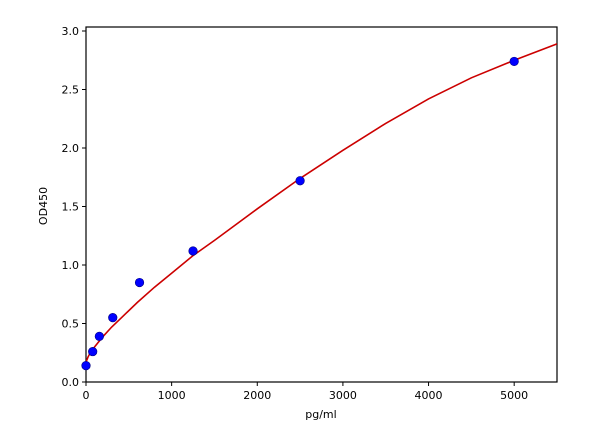 The height and width of the screenshot is (433, 600). What do you see at coordinates (172, 395) in the screenshot?
I see `x-tick-label: 1000` at bounding box center [172, 395].